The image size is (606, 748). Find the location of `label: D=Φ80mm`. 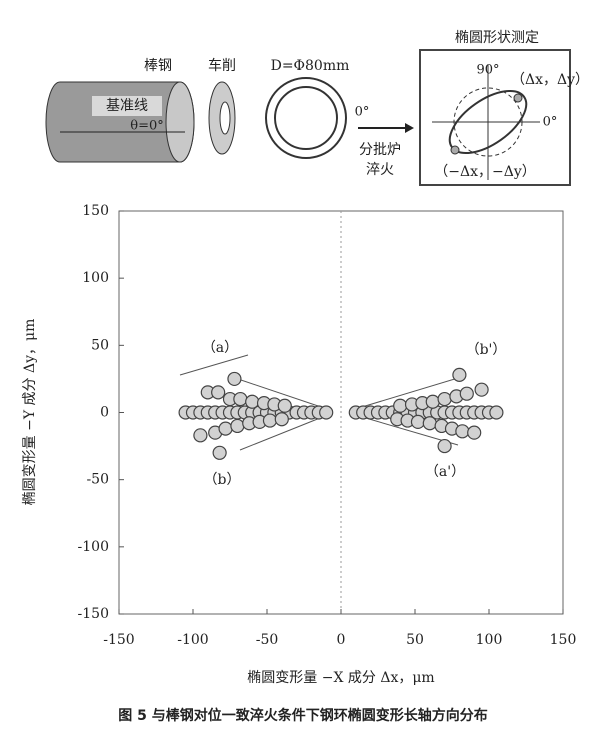

label: D=Φ80mm is located at coordinates (310, 66).